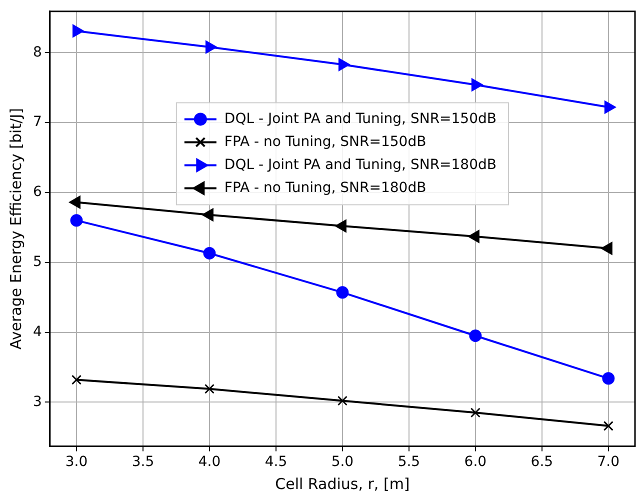 Image resolution: width=643 pixels, height=500 pixels. What do you see at coordinates (342, 462) in the screenshot?
I see `x-tick-label: 5.0` at bounding box center [342, 462].